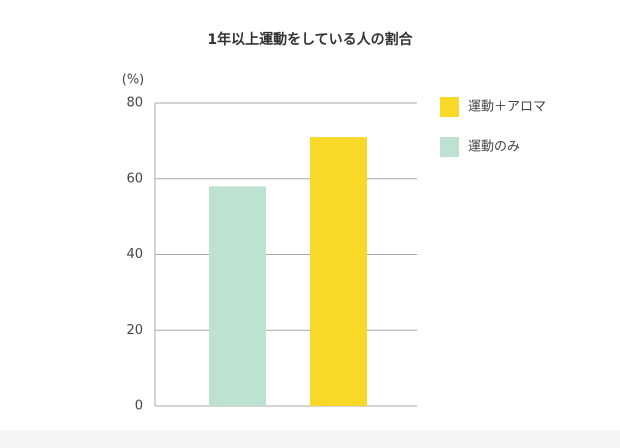 Image resolution: width=620 pixels, height=448 pixels. Describe the element at coordinates (310, 39) in the screenshot. I see `chart-title: 1年以上運動をしている人の割合` at that location.